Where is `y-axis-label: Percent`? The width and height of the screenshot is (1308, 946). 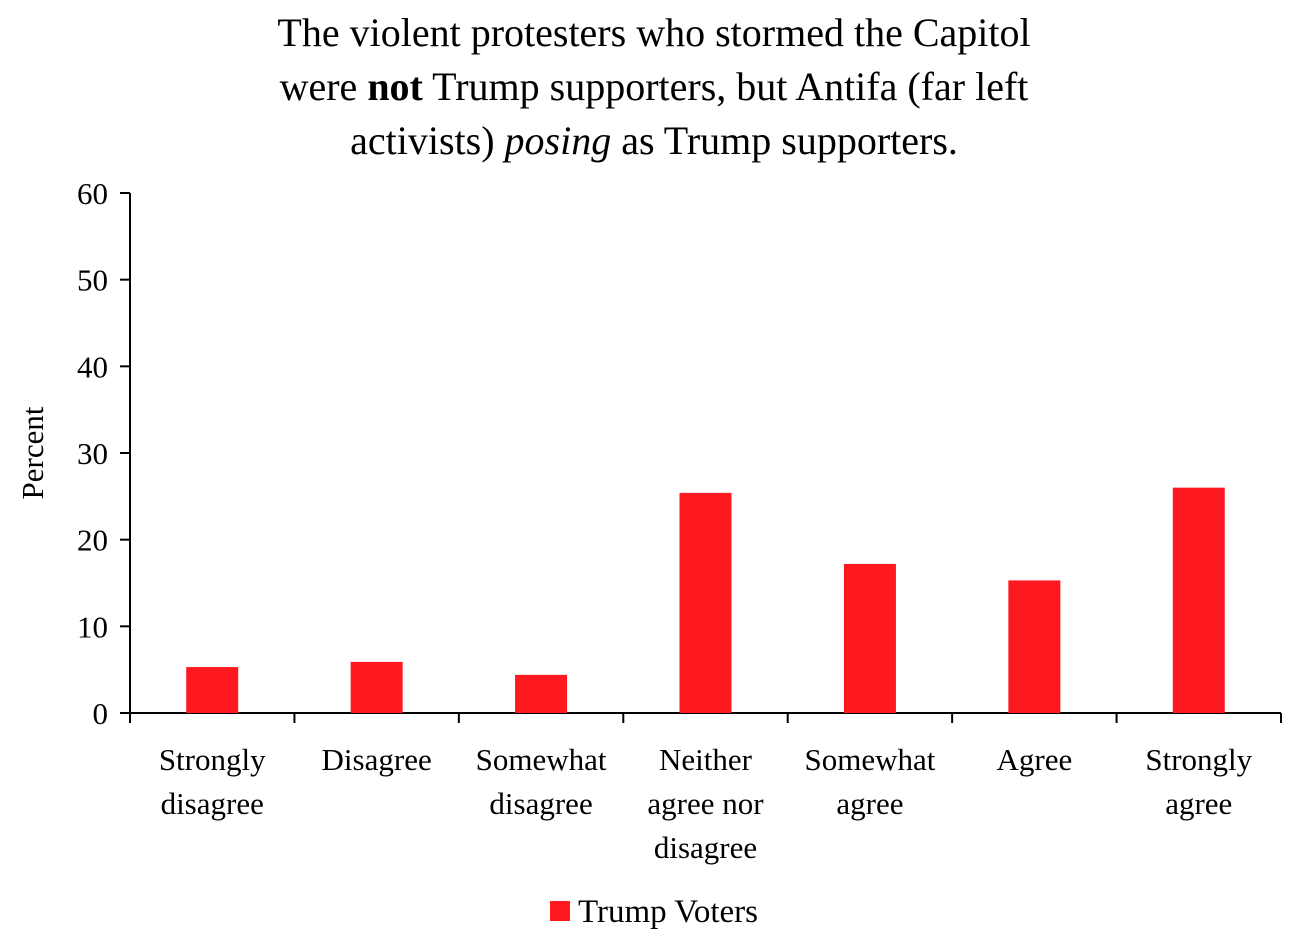 y-axis-label: Percent is located at coordinates (32, 452).